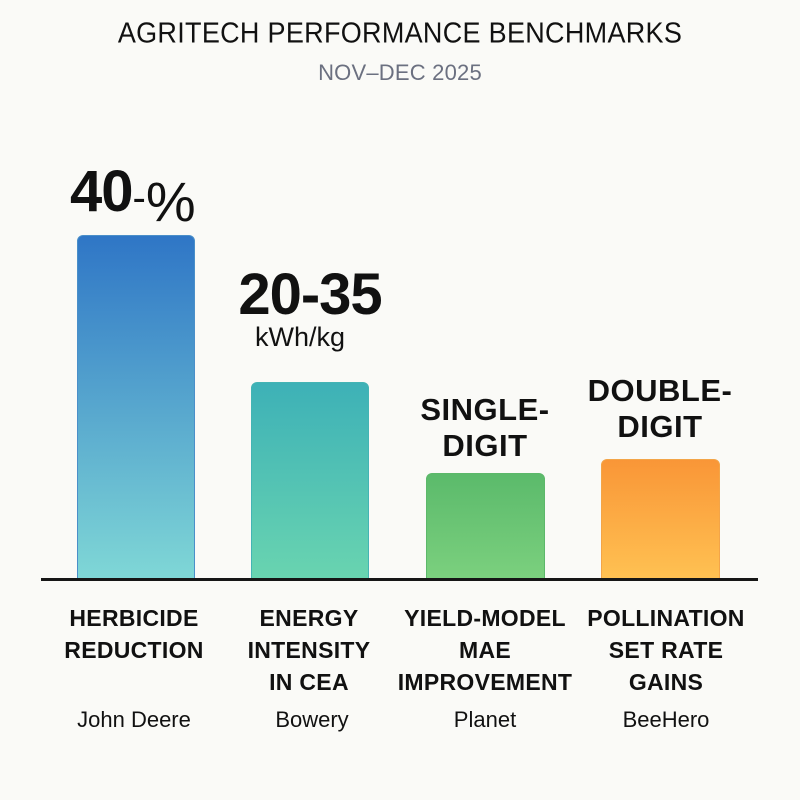 Image resolution: width=800 pixels, height=800 pixels. Describe the element at coordinates (666, 719) in the screenshot. I see `company-label-beehero: BeeHero` at that location.